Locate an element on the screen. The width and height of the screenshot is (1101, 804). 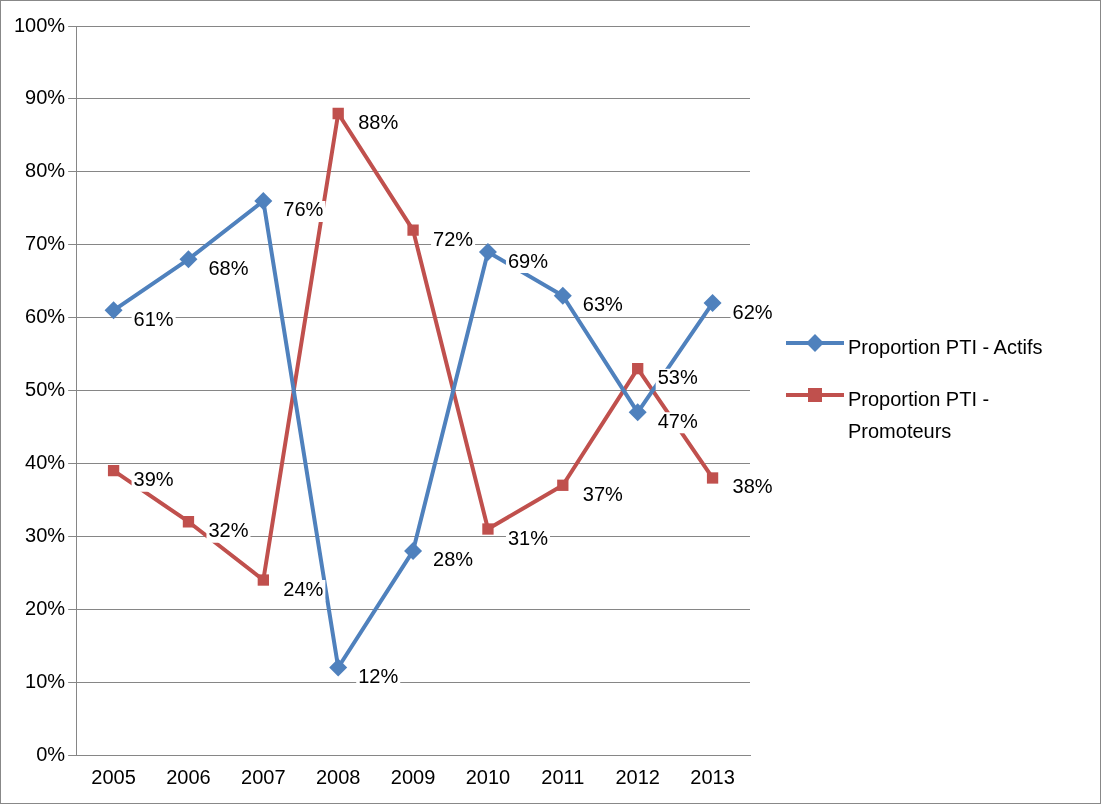
y-tick-label: 20% is located at coordinates (45, 607).